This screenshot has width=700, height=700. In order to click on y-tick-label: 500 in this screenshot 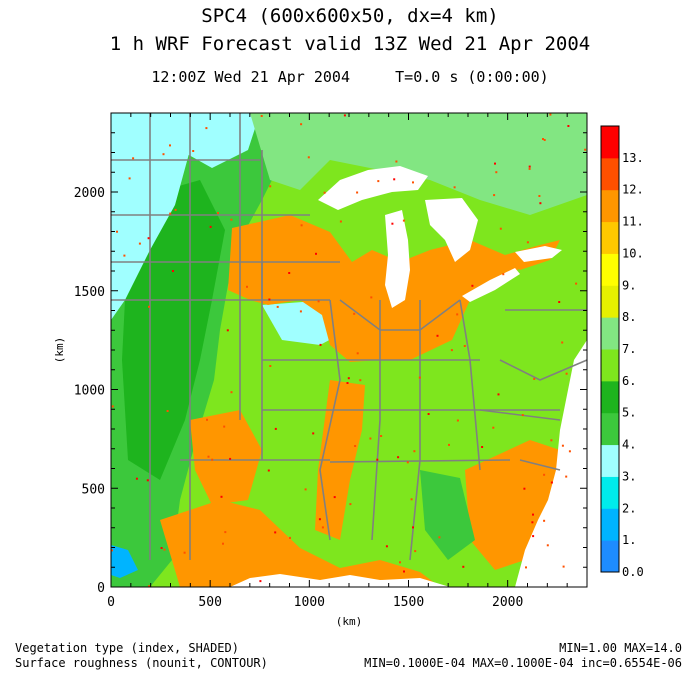, I will do `click(93, 489)`.